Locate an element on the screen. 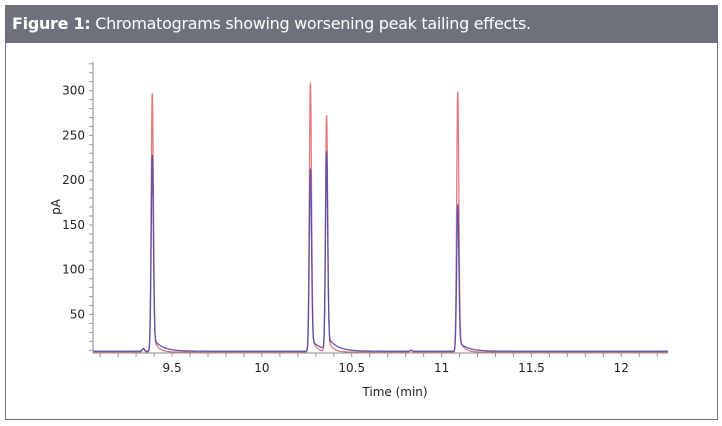 The width and height of the screenshot is (722, 426). y-tick-label: 200 is located at coordinates (73, 180).